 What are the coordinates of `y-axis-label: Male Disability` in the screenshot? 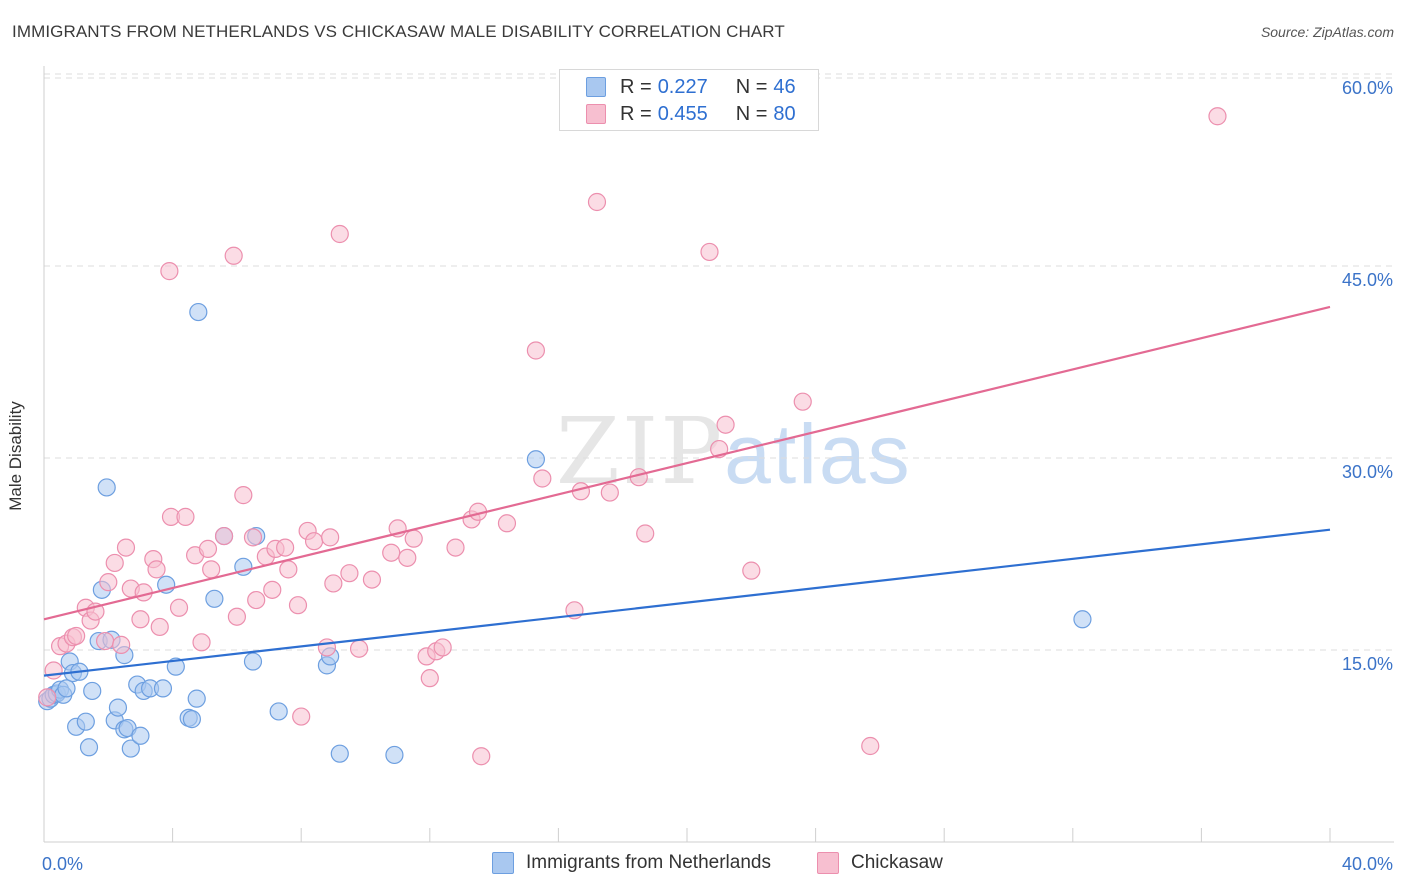 It's located at (15, 456).